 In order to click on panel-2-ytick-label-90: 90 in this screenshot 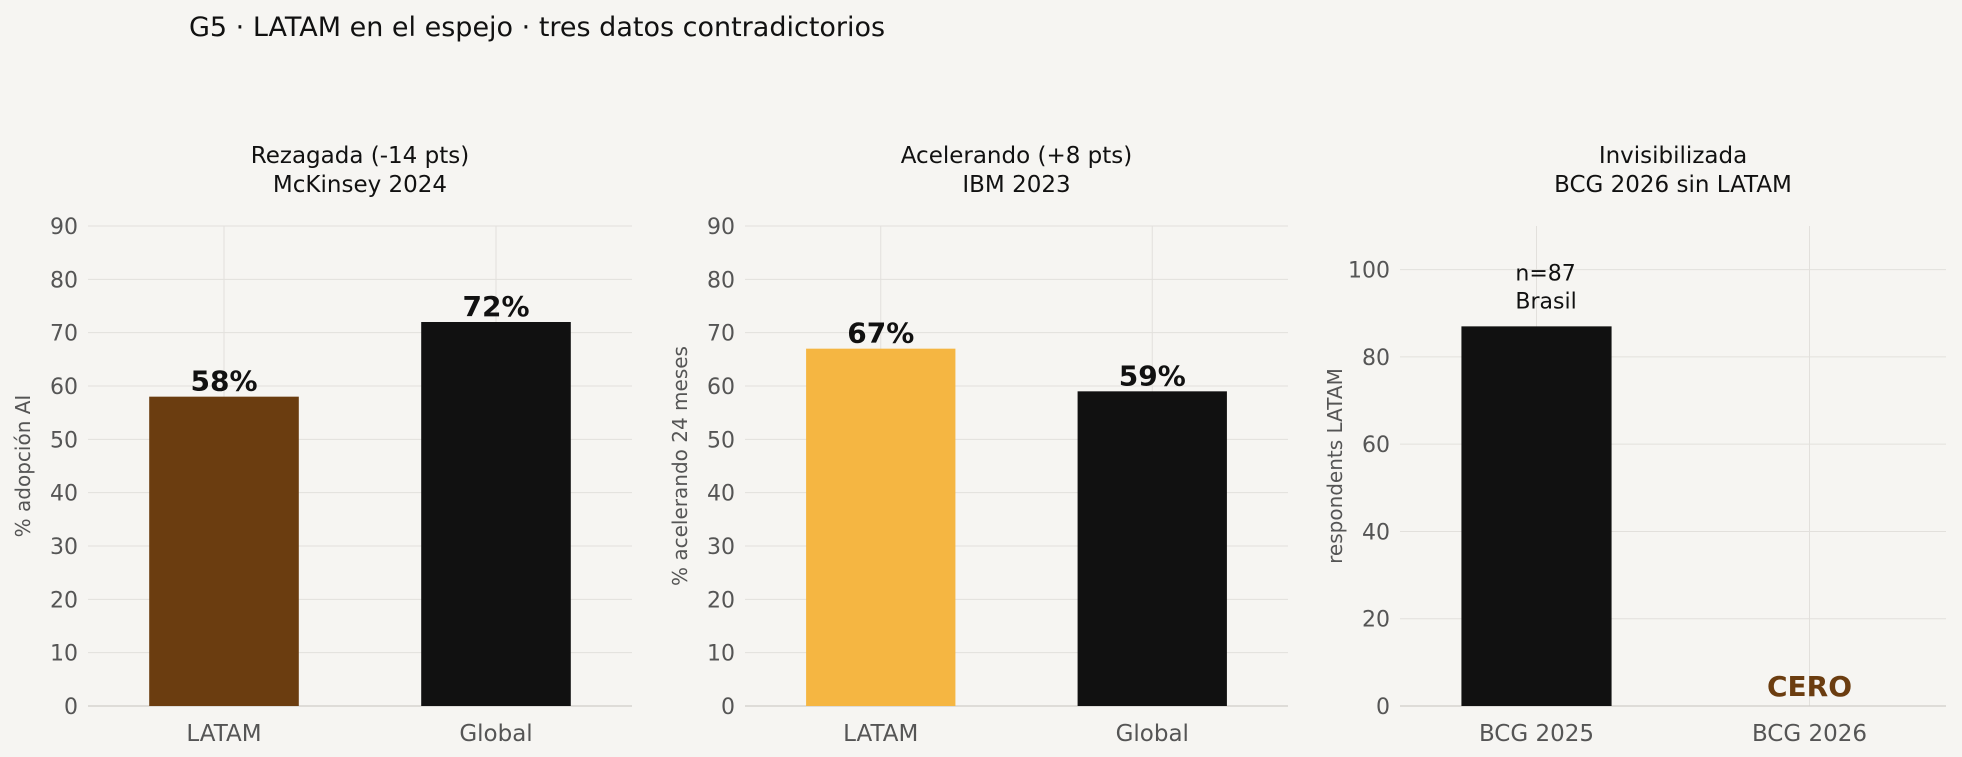, I will do `click(721, 227)`.